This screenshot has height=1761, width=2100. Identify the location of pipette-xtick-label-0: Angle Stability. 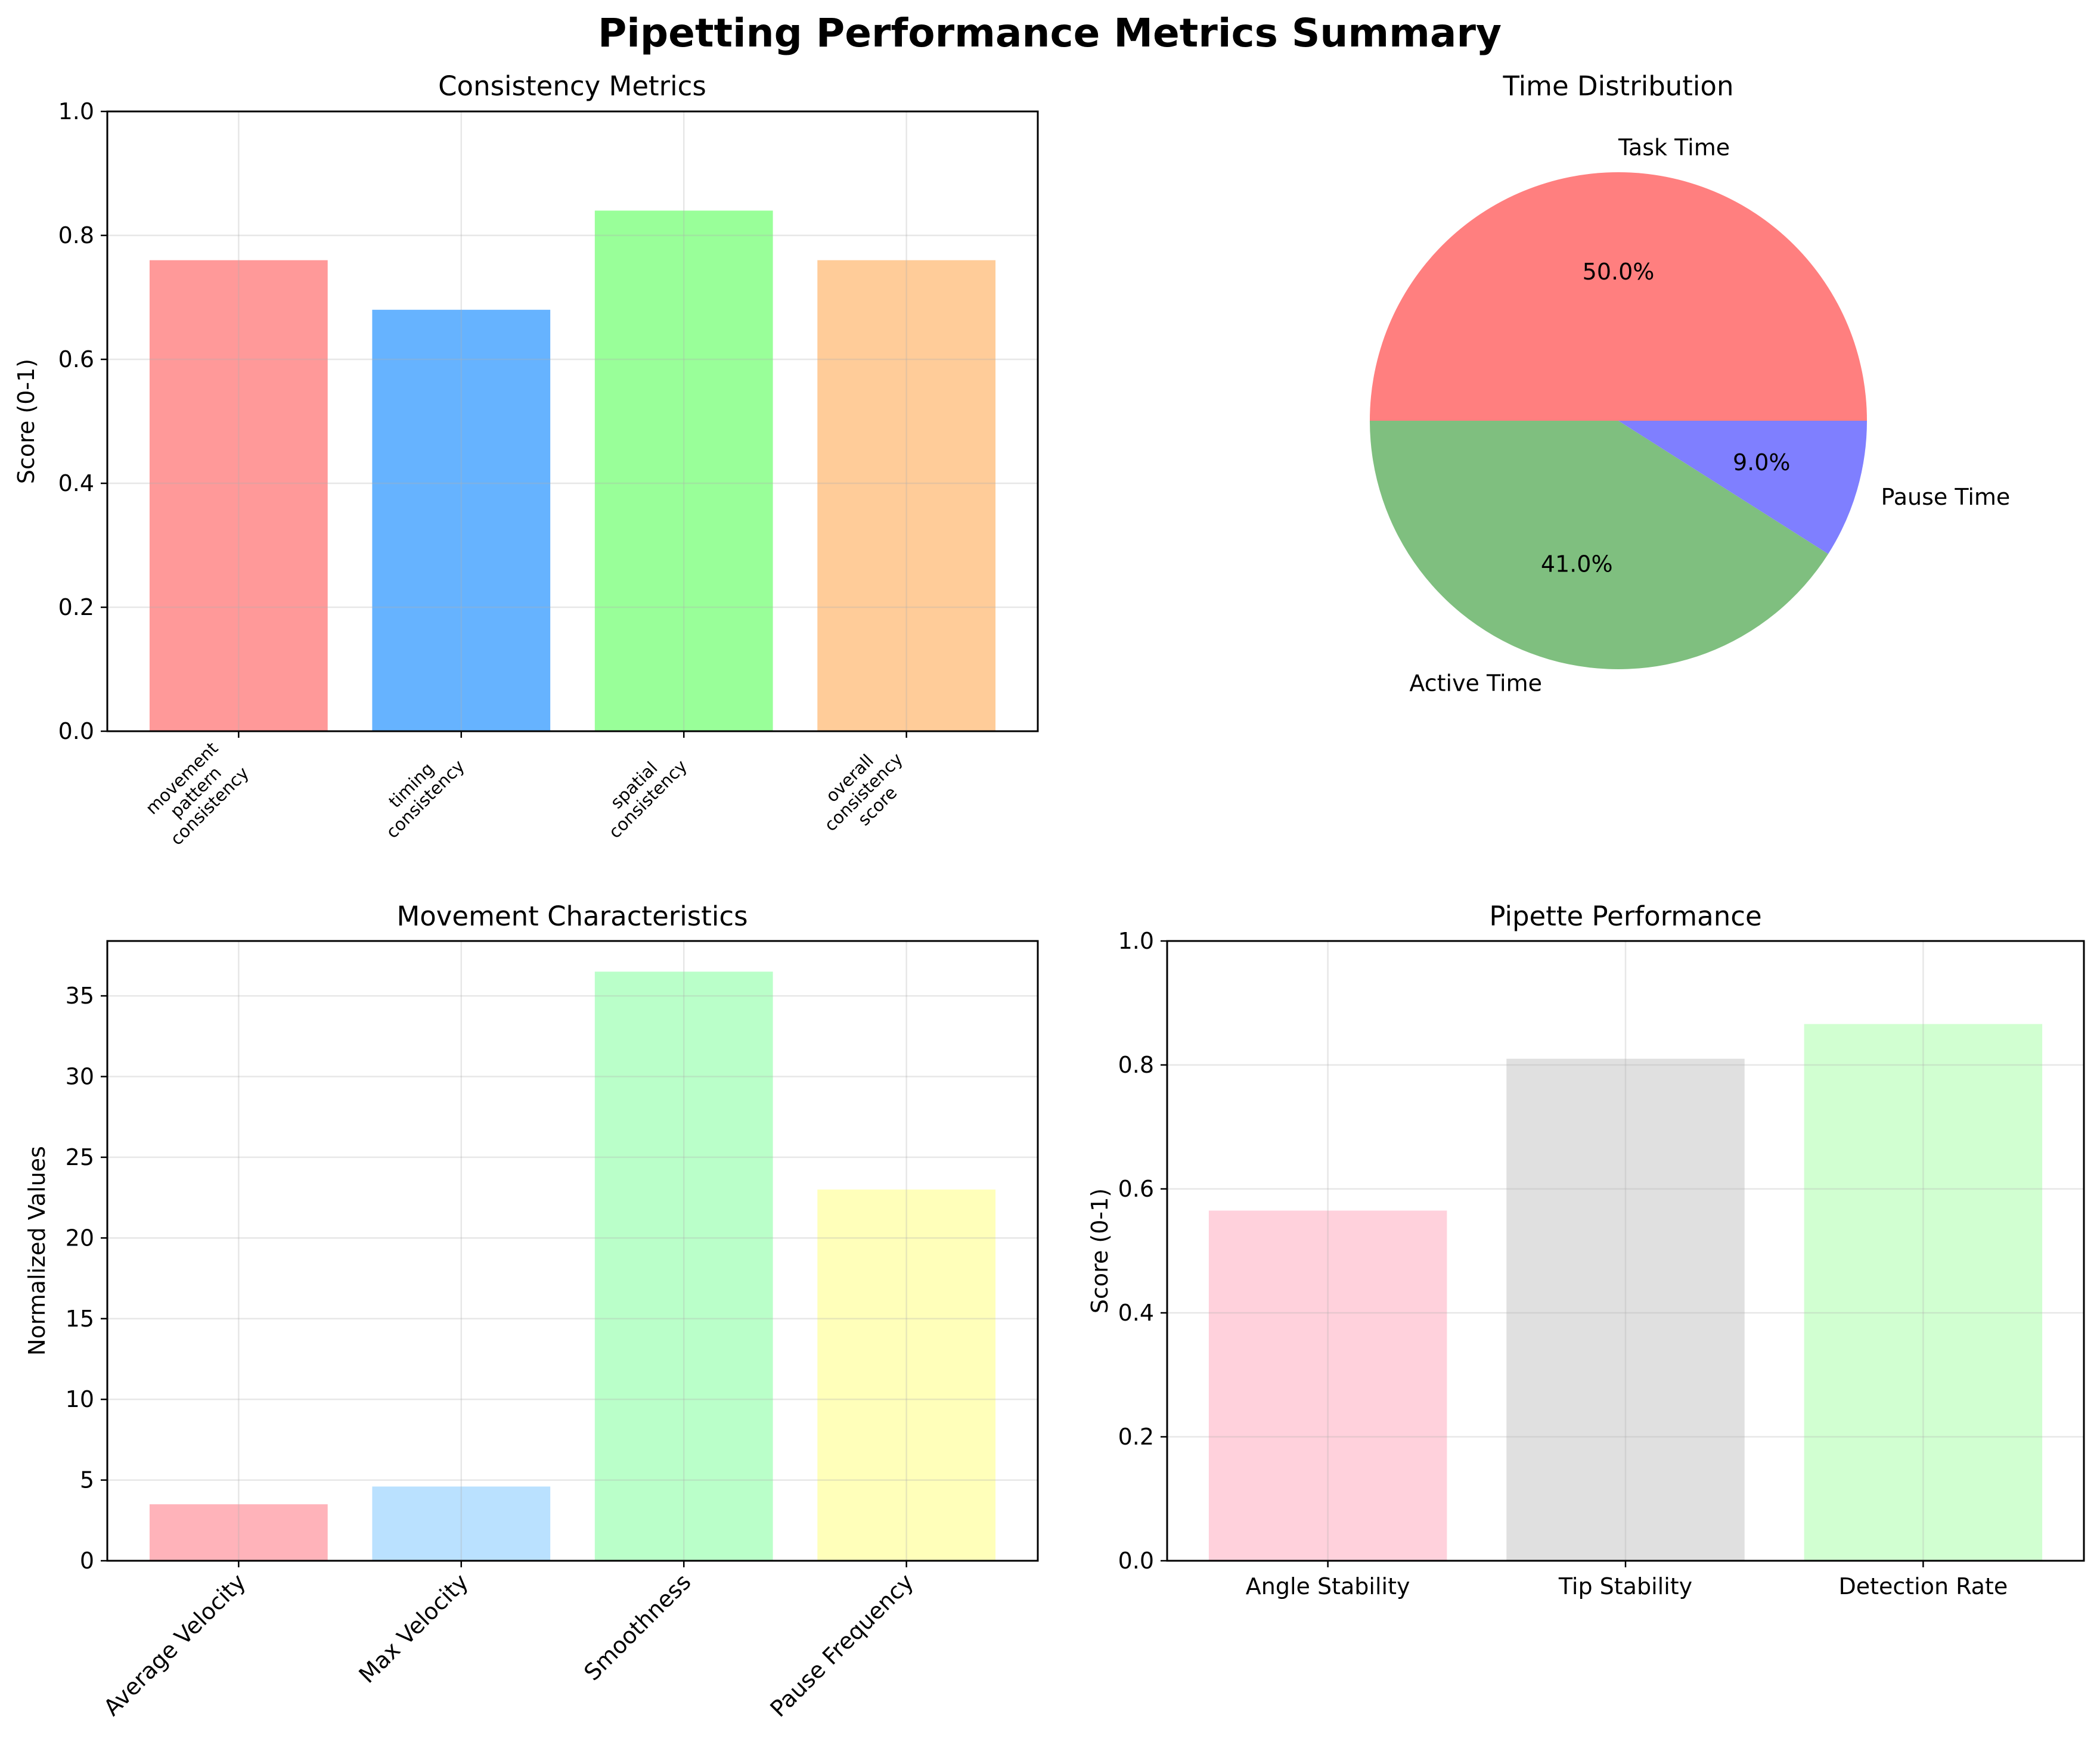
(1328, 1586).